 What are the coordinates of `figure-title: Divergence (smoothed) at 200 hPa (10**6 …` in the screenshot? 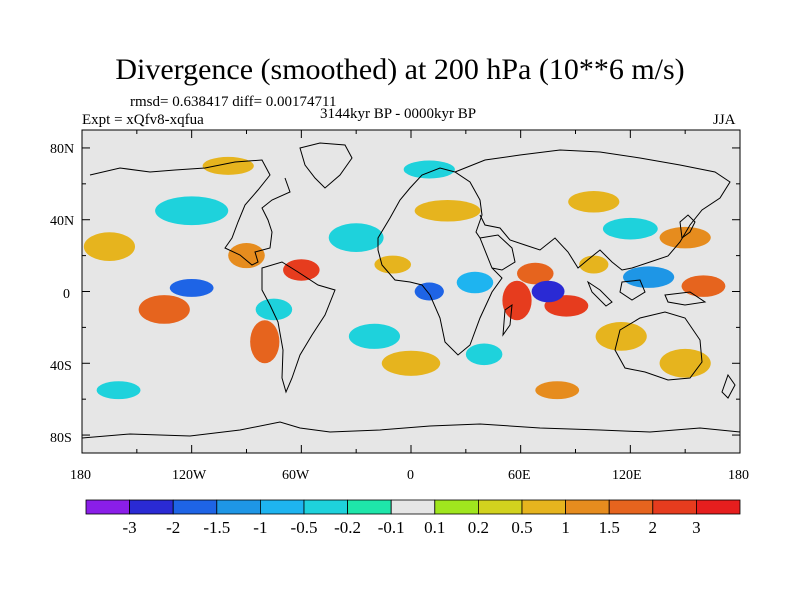 It's located at (400, 69).